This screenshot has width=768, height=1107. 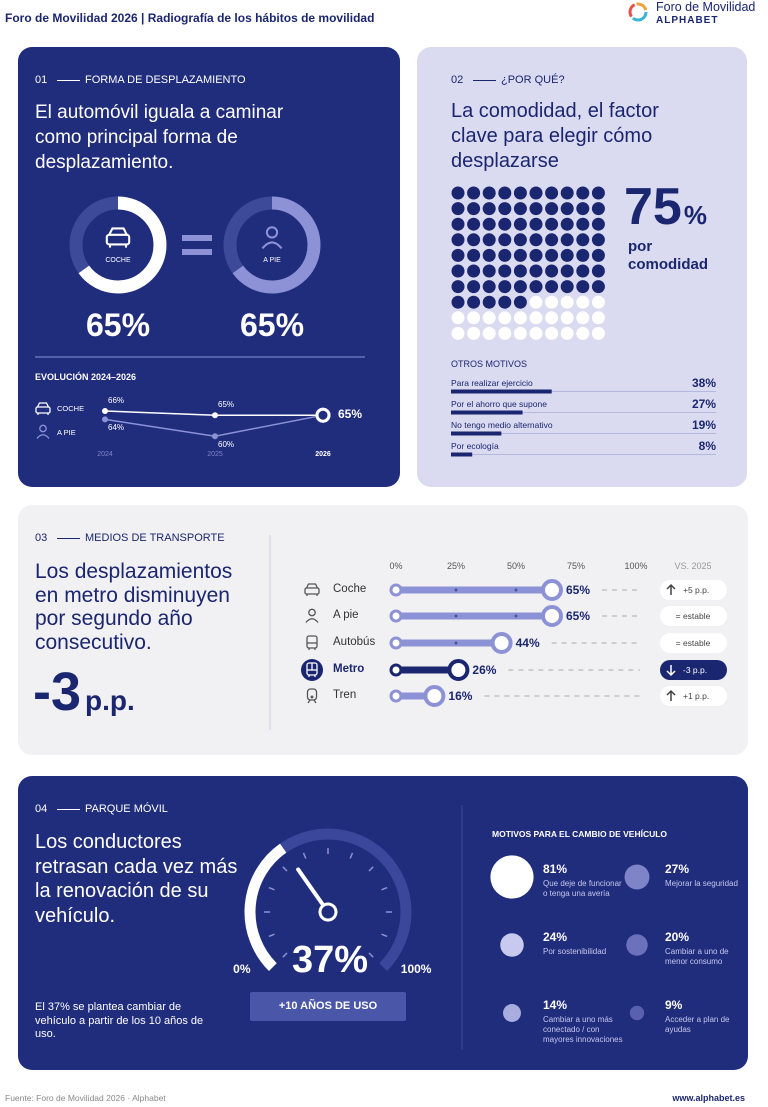 I want to click on logo-ring, so click(x=638, y=12).